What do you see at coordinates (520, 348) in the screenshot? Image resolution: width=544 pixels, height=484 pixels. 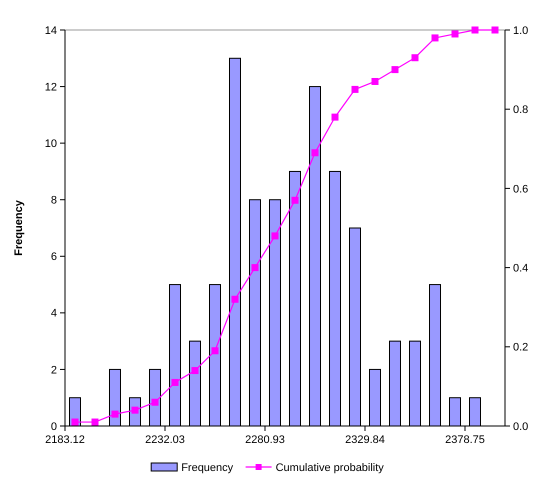 I see `y2-tick-label: 0.2` at bounding box center [520, 348].